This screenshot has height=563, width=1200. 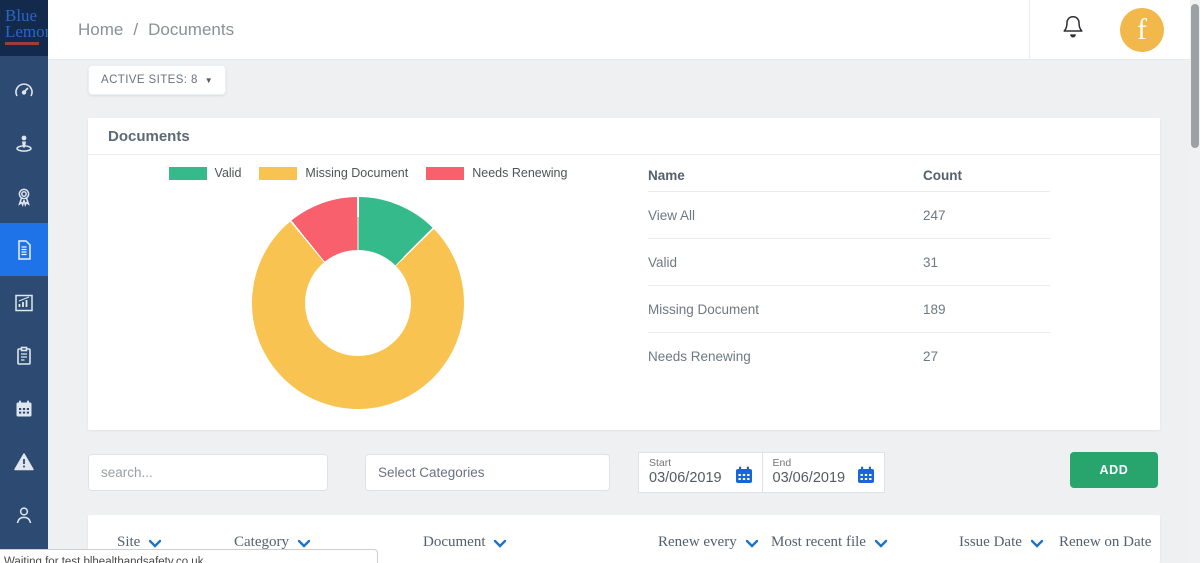 I want to click on column-header-category: Category, so click(x=272, y=542).